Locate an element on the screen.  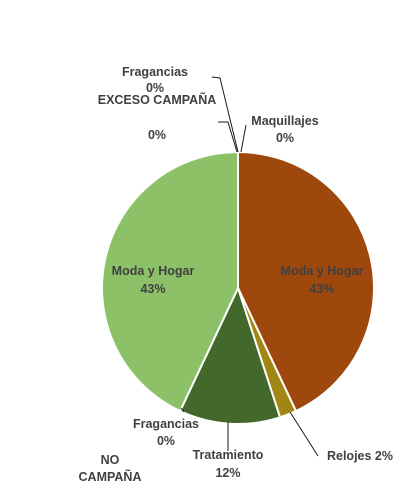
label-no-campana-line1: NO is located at coordinates (110, 460).